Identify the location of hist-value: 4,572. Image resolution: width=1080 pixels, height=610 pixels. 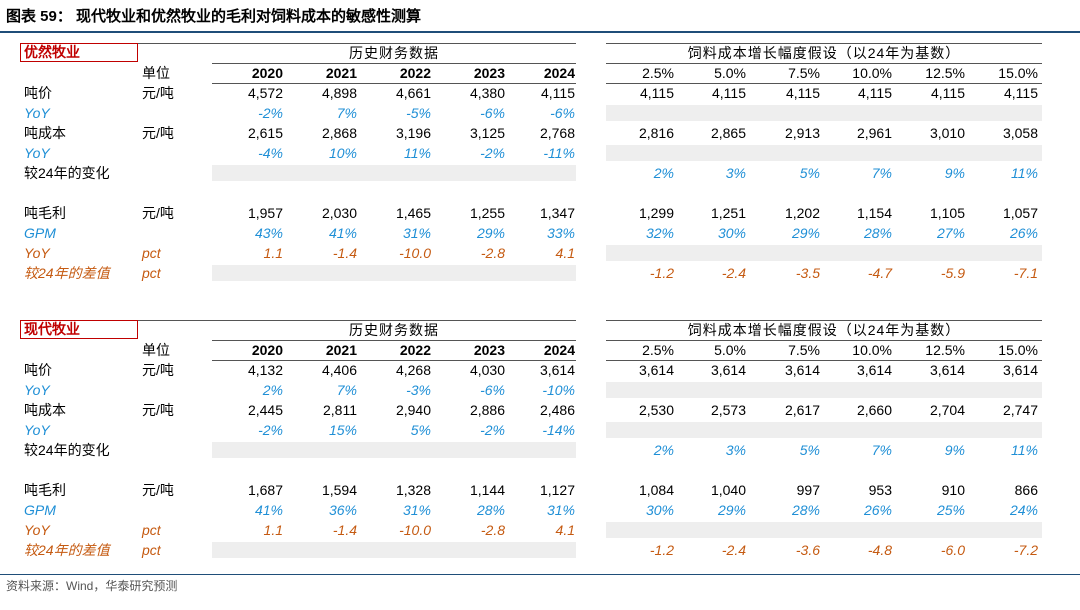
(265, 93).